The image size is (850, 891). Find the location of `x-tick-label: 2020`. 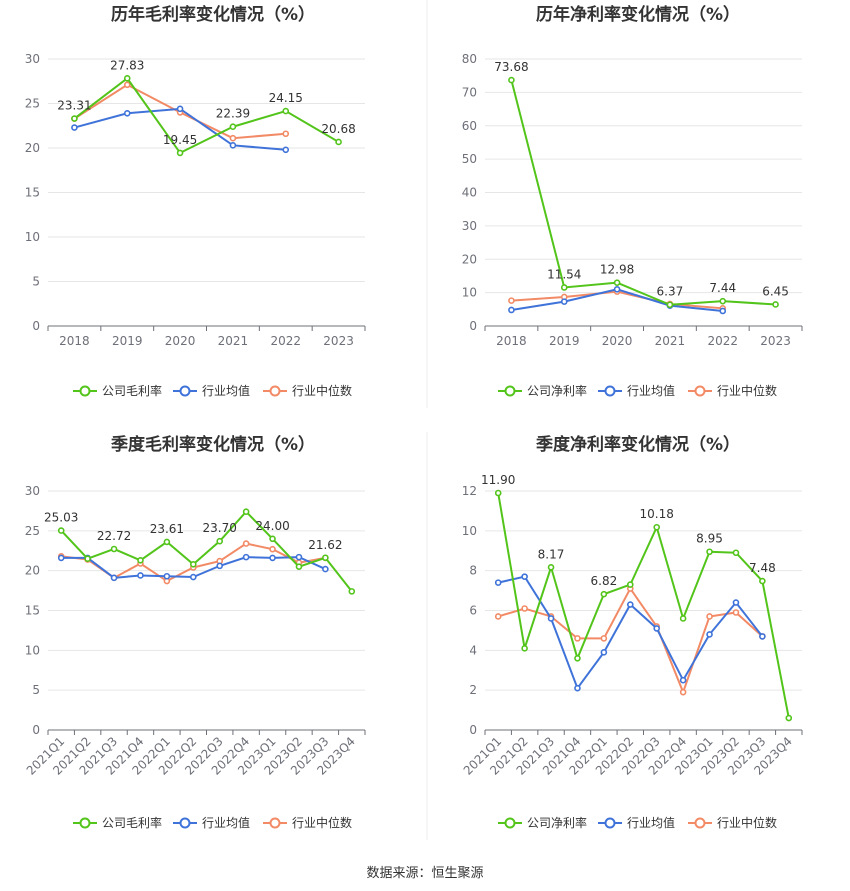

x-tick-label: 2020 is located at coordinates (617, 341).